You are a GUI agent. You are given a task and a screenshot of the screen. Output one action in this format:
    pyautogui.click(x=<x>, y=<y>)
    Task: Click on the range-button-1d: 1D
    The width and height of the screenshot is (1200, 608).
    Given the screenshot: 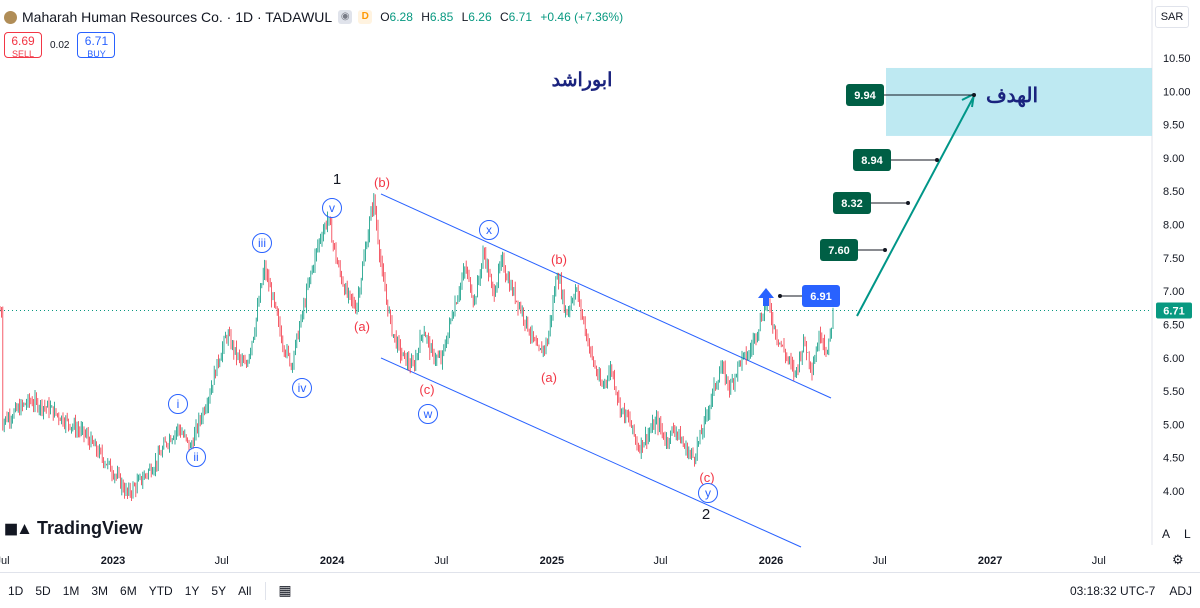 What is the action you would take?
    pyautogui.click(x=16, y=590)
    